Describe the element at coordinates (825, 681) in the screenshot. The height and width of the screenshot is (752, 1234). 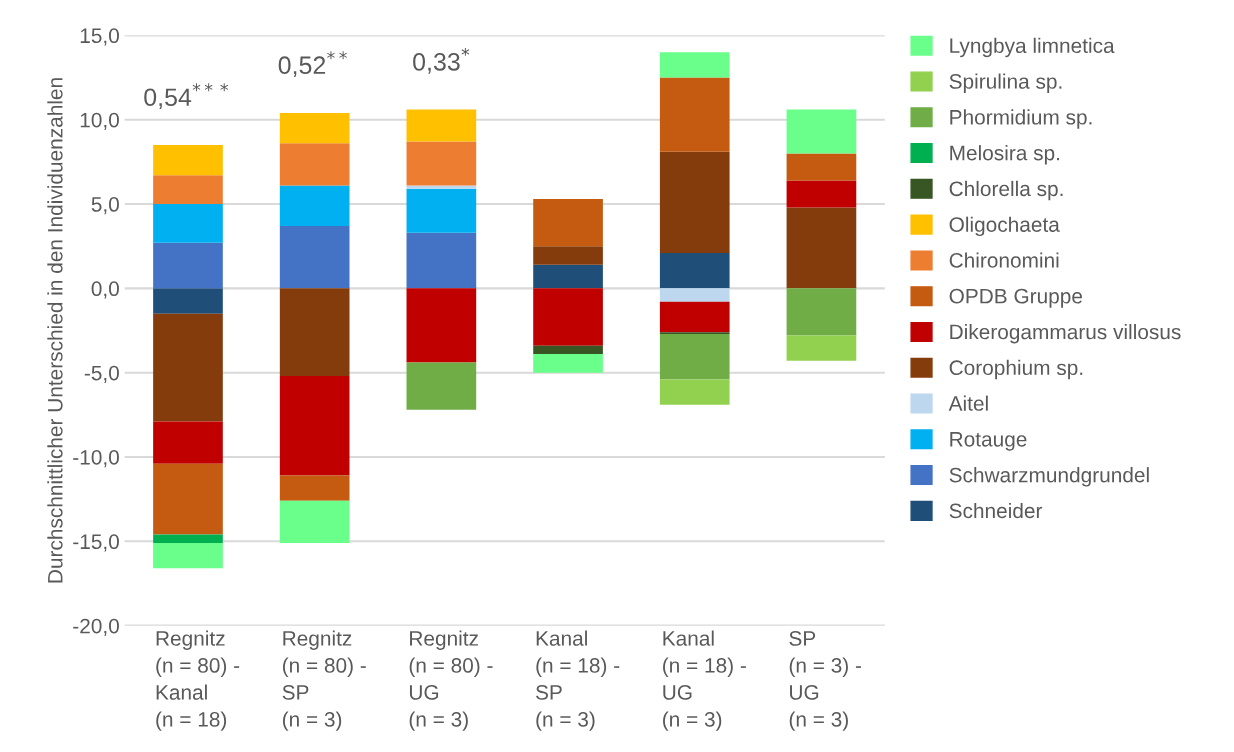
I see `x-tick-label: SP (n = 3) - UG (n = 3)` at that location.